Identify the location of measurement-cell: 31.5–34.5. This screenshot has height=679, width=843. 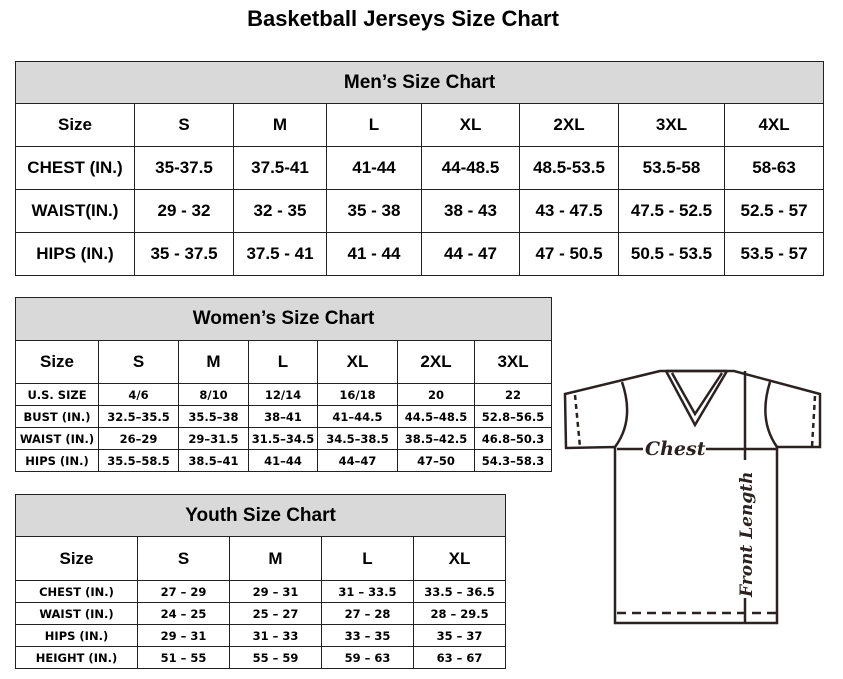
(283, 438).